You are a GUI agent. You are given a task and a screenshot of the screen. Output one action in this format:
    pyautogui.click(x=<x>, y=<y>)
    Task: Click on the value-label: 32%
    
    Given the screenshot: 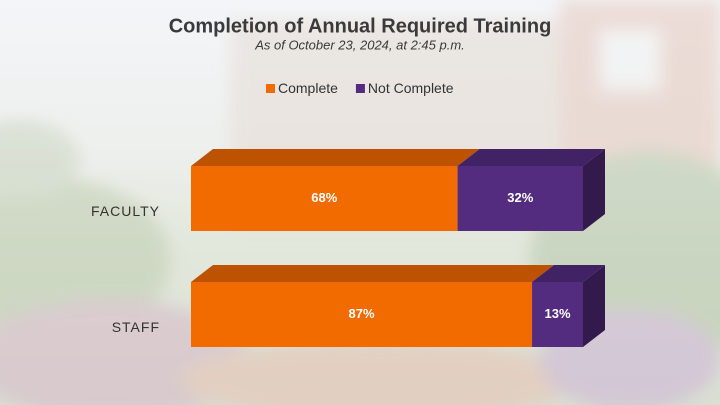 What is the action you would take?
    pyautogui.click(x=520, y=197)
    